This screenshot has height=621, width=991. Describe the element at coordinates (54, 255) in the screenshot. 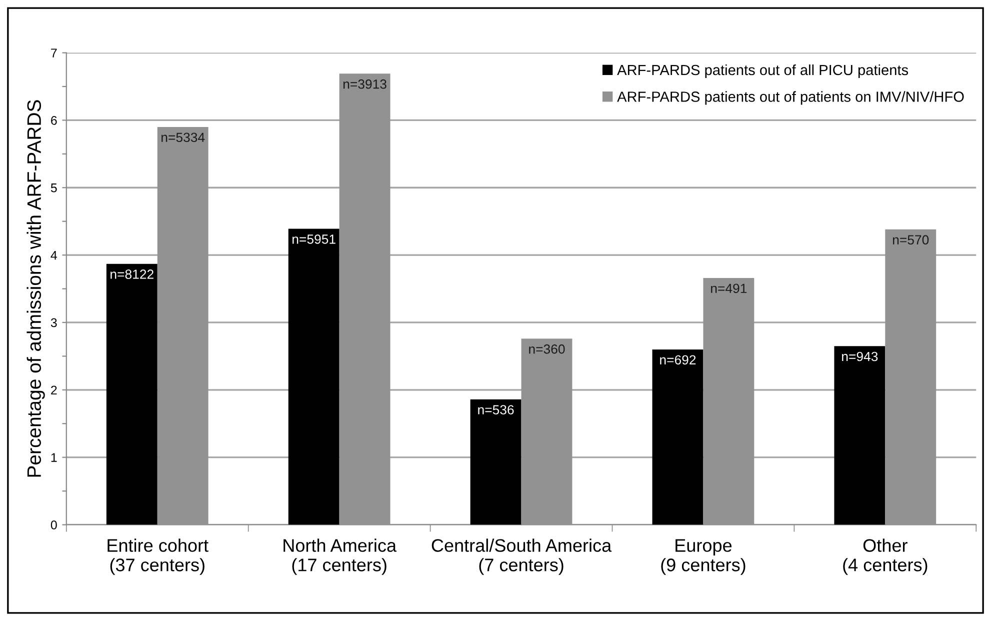

I see `y-tick-label: 4` at that location.